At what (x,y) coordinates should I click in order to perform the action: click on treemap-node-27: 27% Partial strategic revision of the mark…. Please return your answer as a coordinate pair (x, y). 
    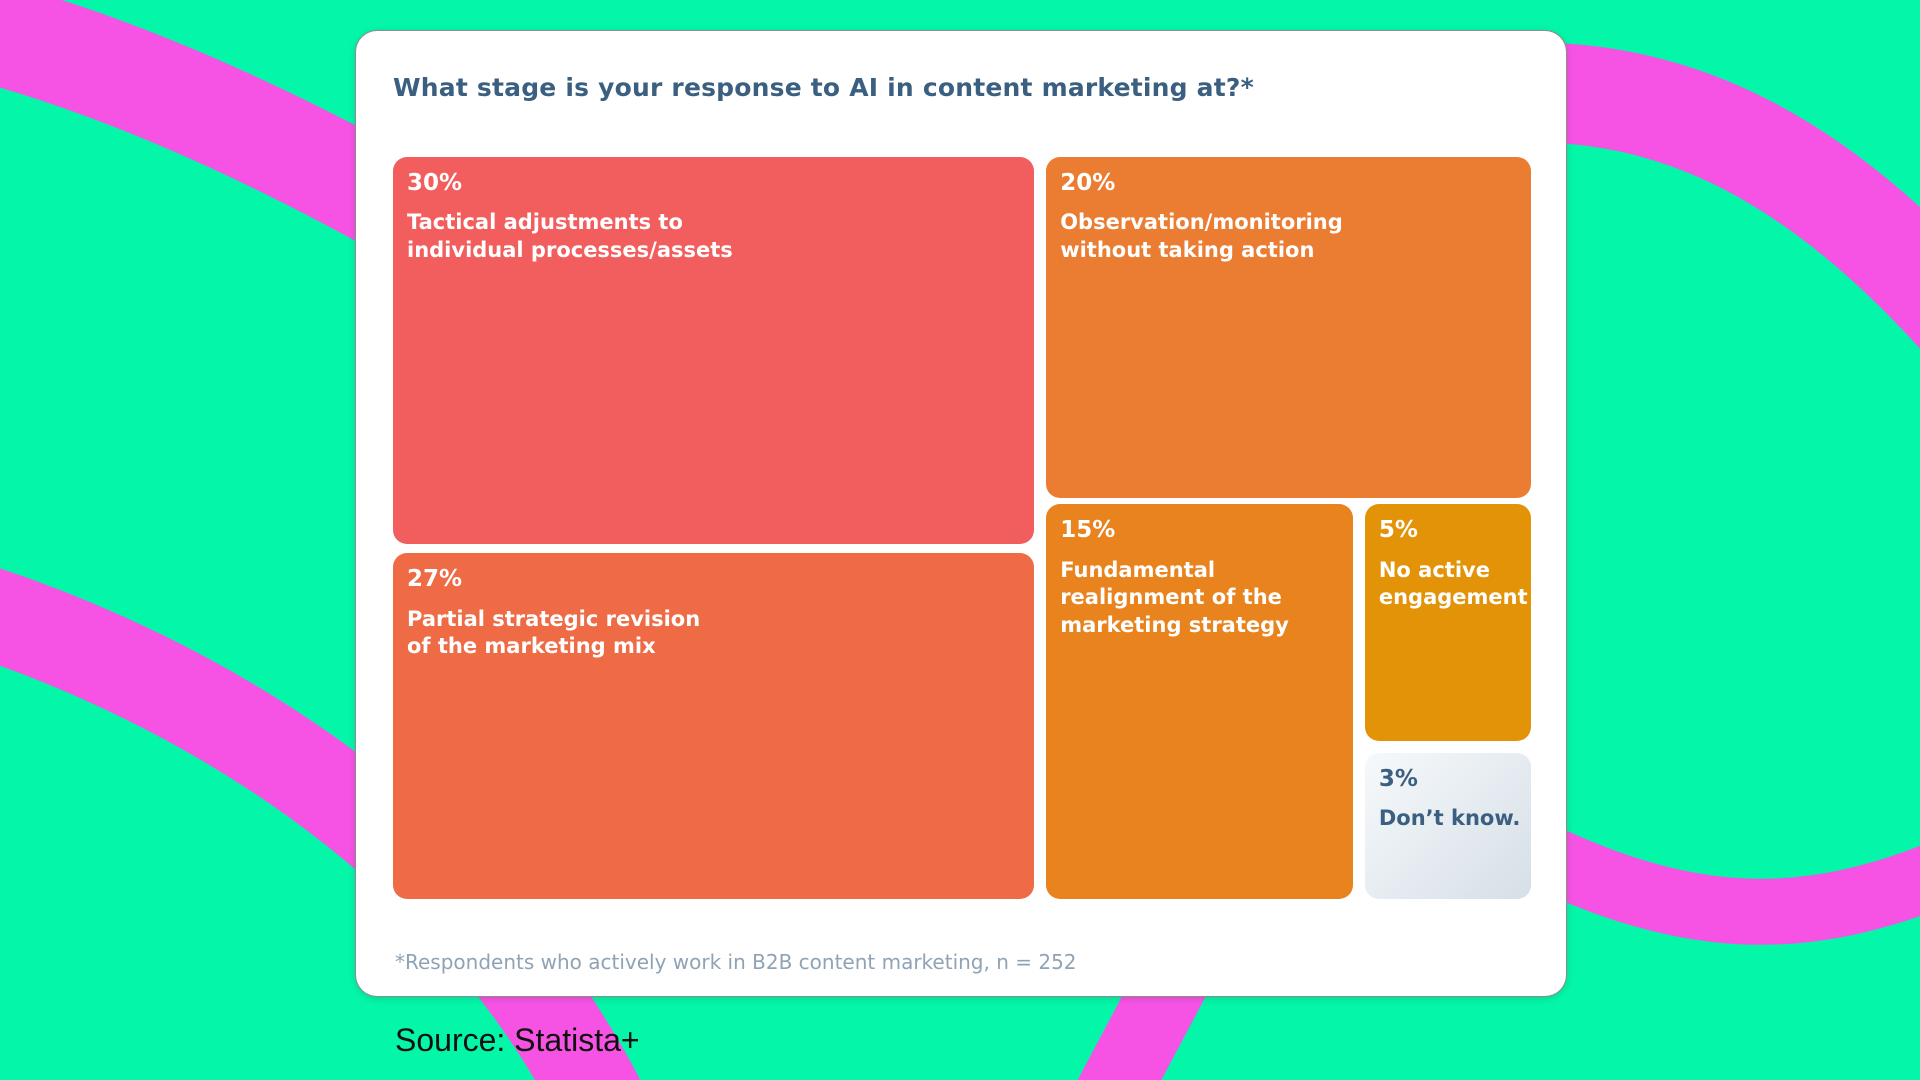
    Looking at the image, I should click on (713, 726).